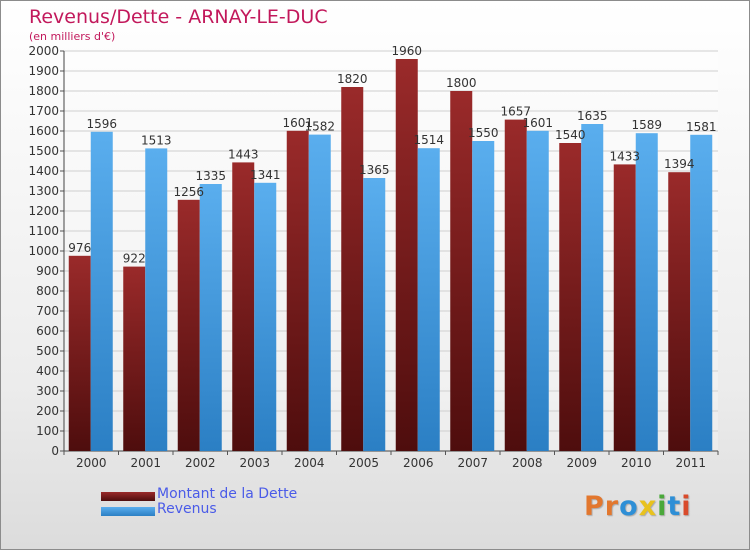 Image resolution: width=750 pixels, height=550 pixels. What do you see at coordinates (254, 463) in the screenshot?
I see `x-tick-label: 2003` at bounding box center [254, 463].